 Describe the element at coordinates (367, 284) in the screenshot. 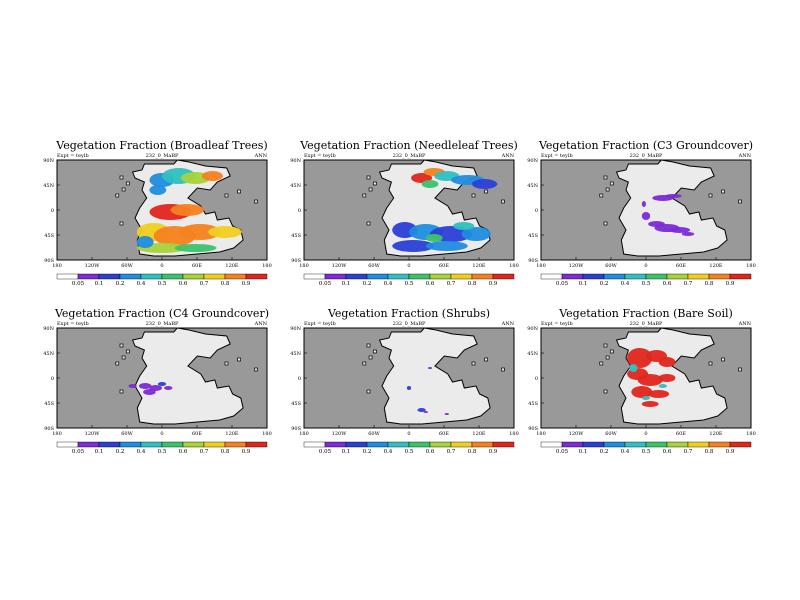

I see `colorbar-label: 0.2` at that location.